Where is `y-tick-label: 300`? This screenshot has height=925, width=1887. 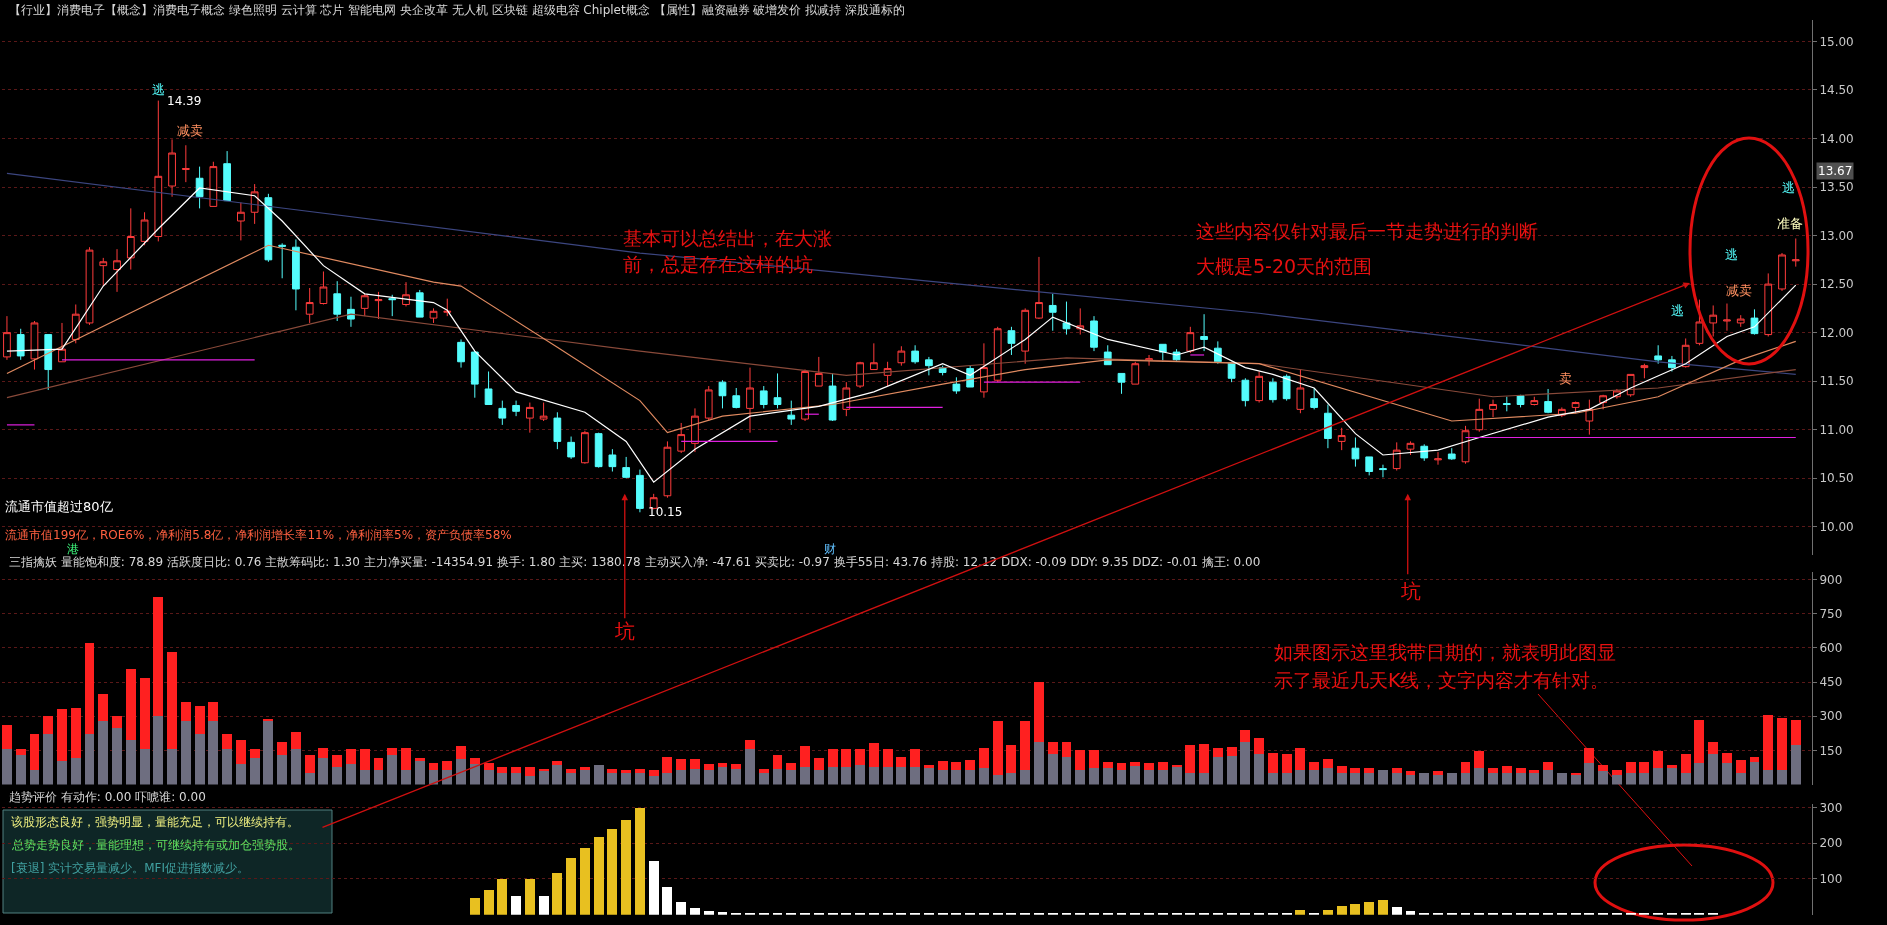
y-tick-label: 300 is located at coordinates (1831, 716).